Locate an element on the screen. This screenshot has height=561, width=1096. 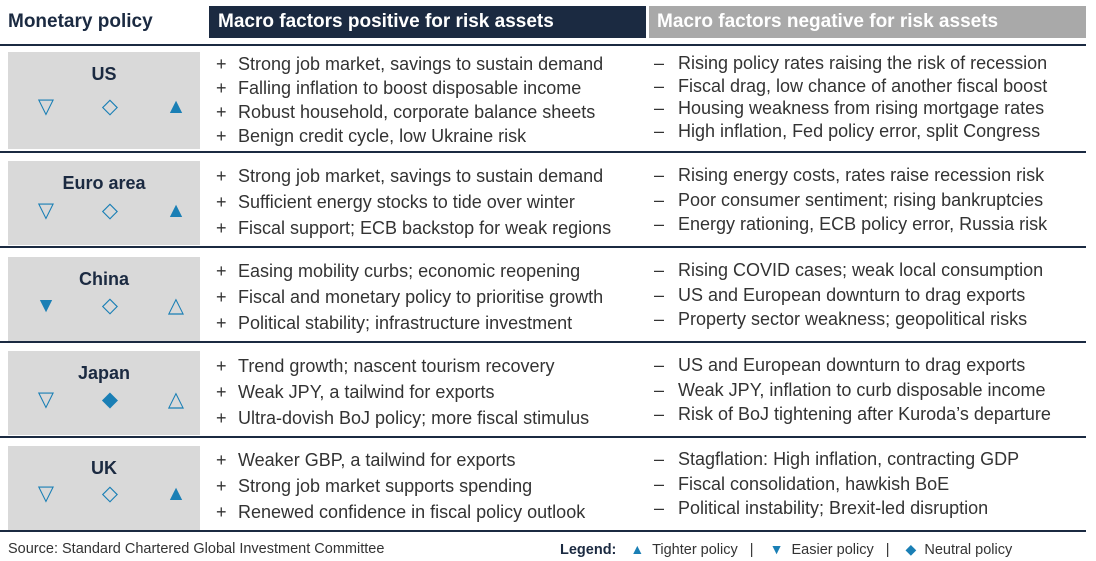
country-cell: Euro area ▽ ◇ ▲ is located at coordinates (104, 203).